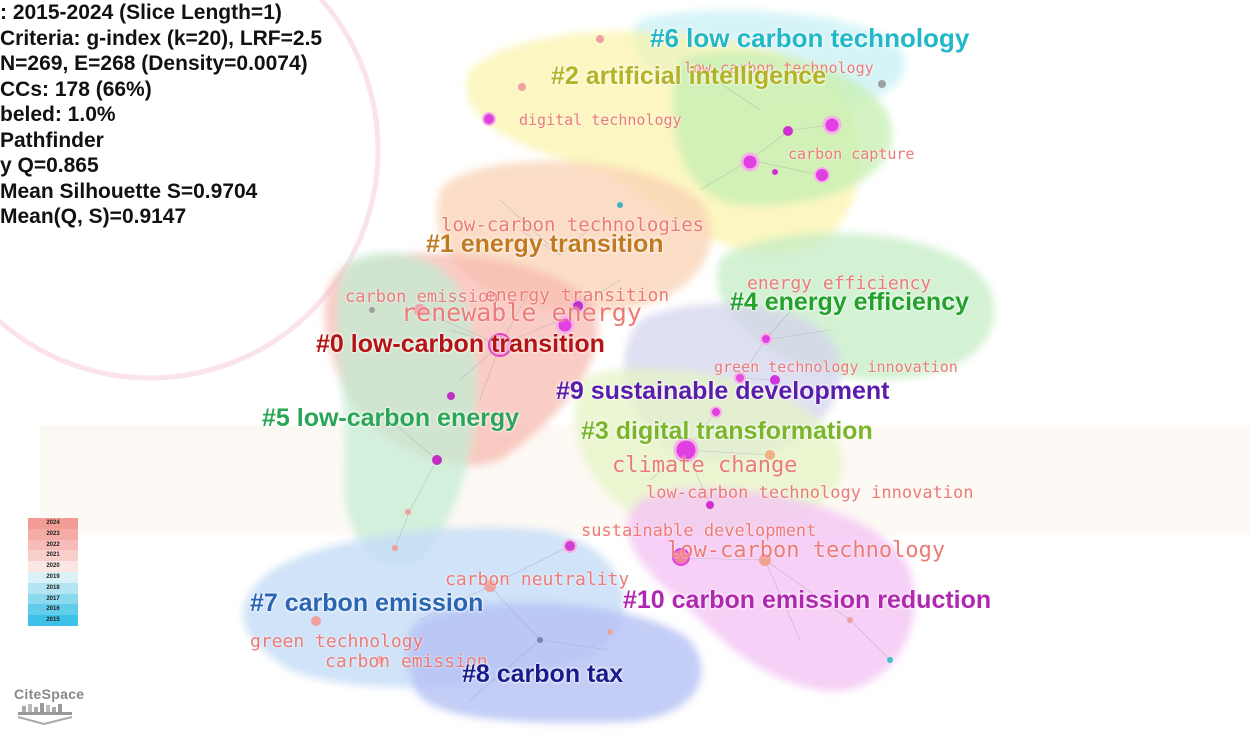  Describe the element at coordinates (839, 283) in the screenshot. I see `keyword-label: energy efficiency` at that location.